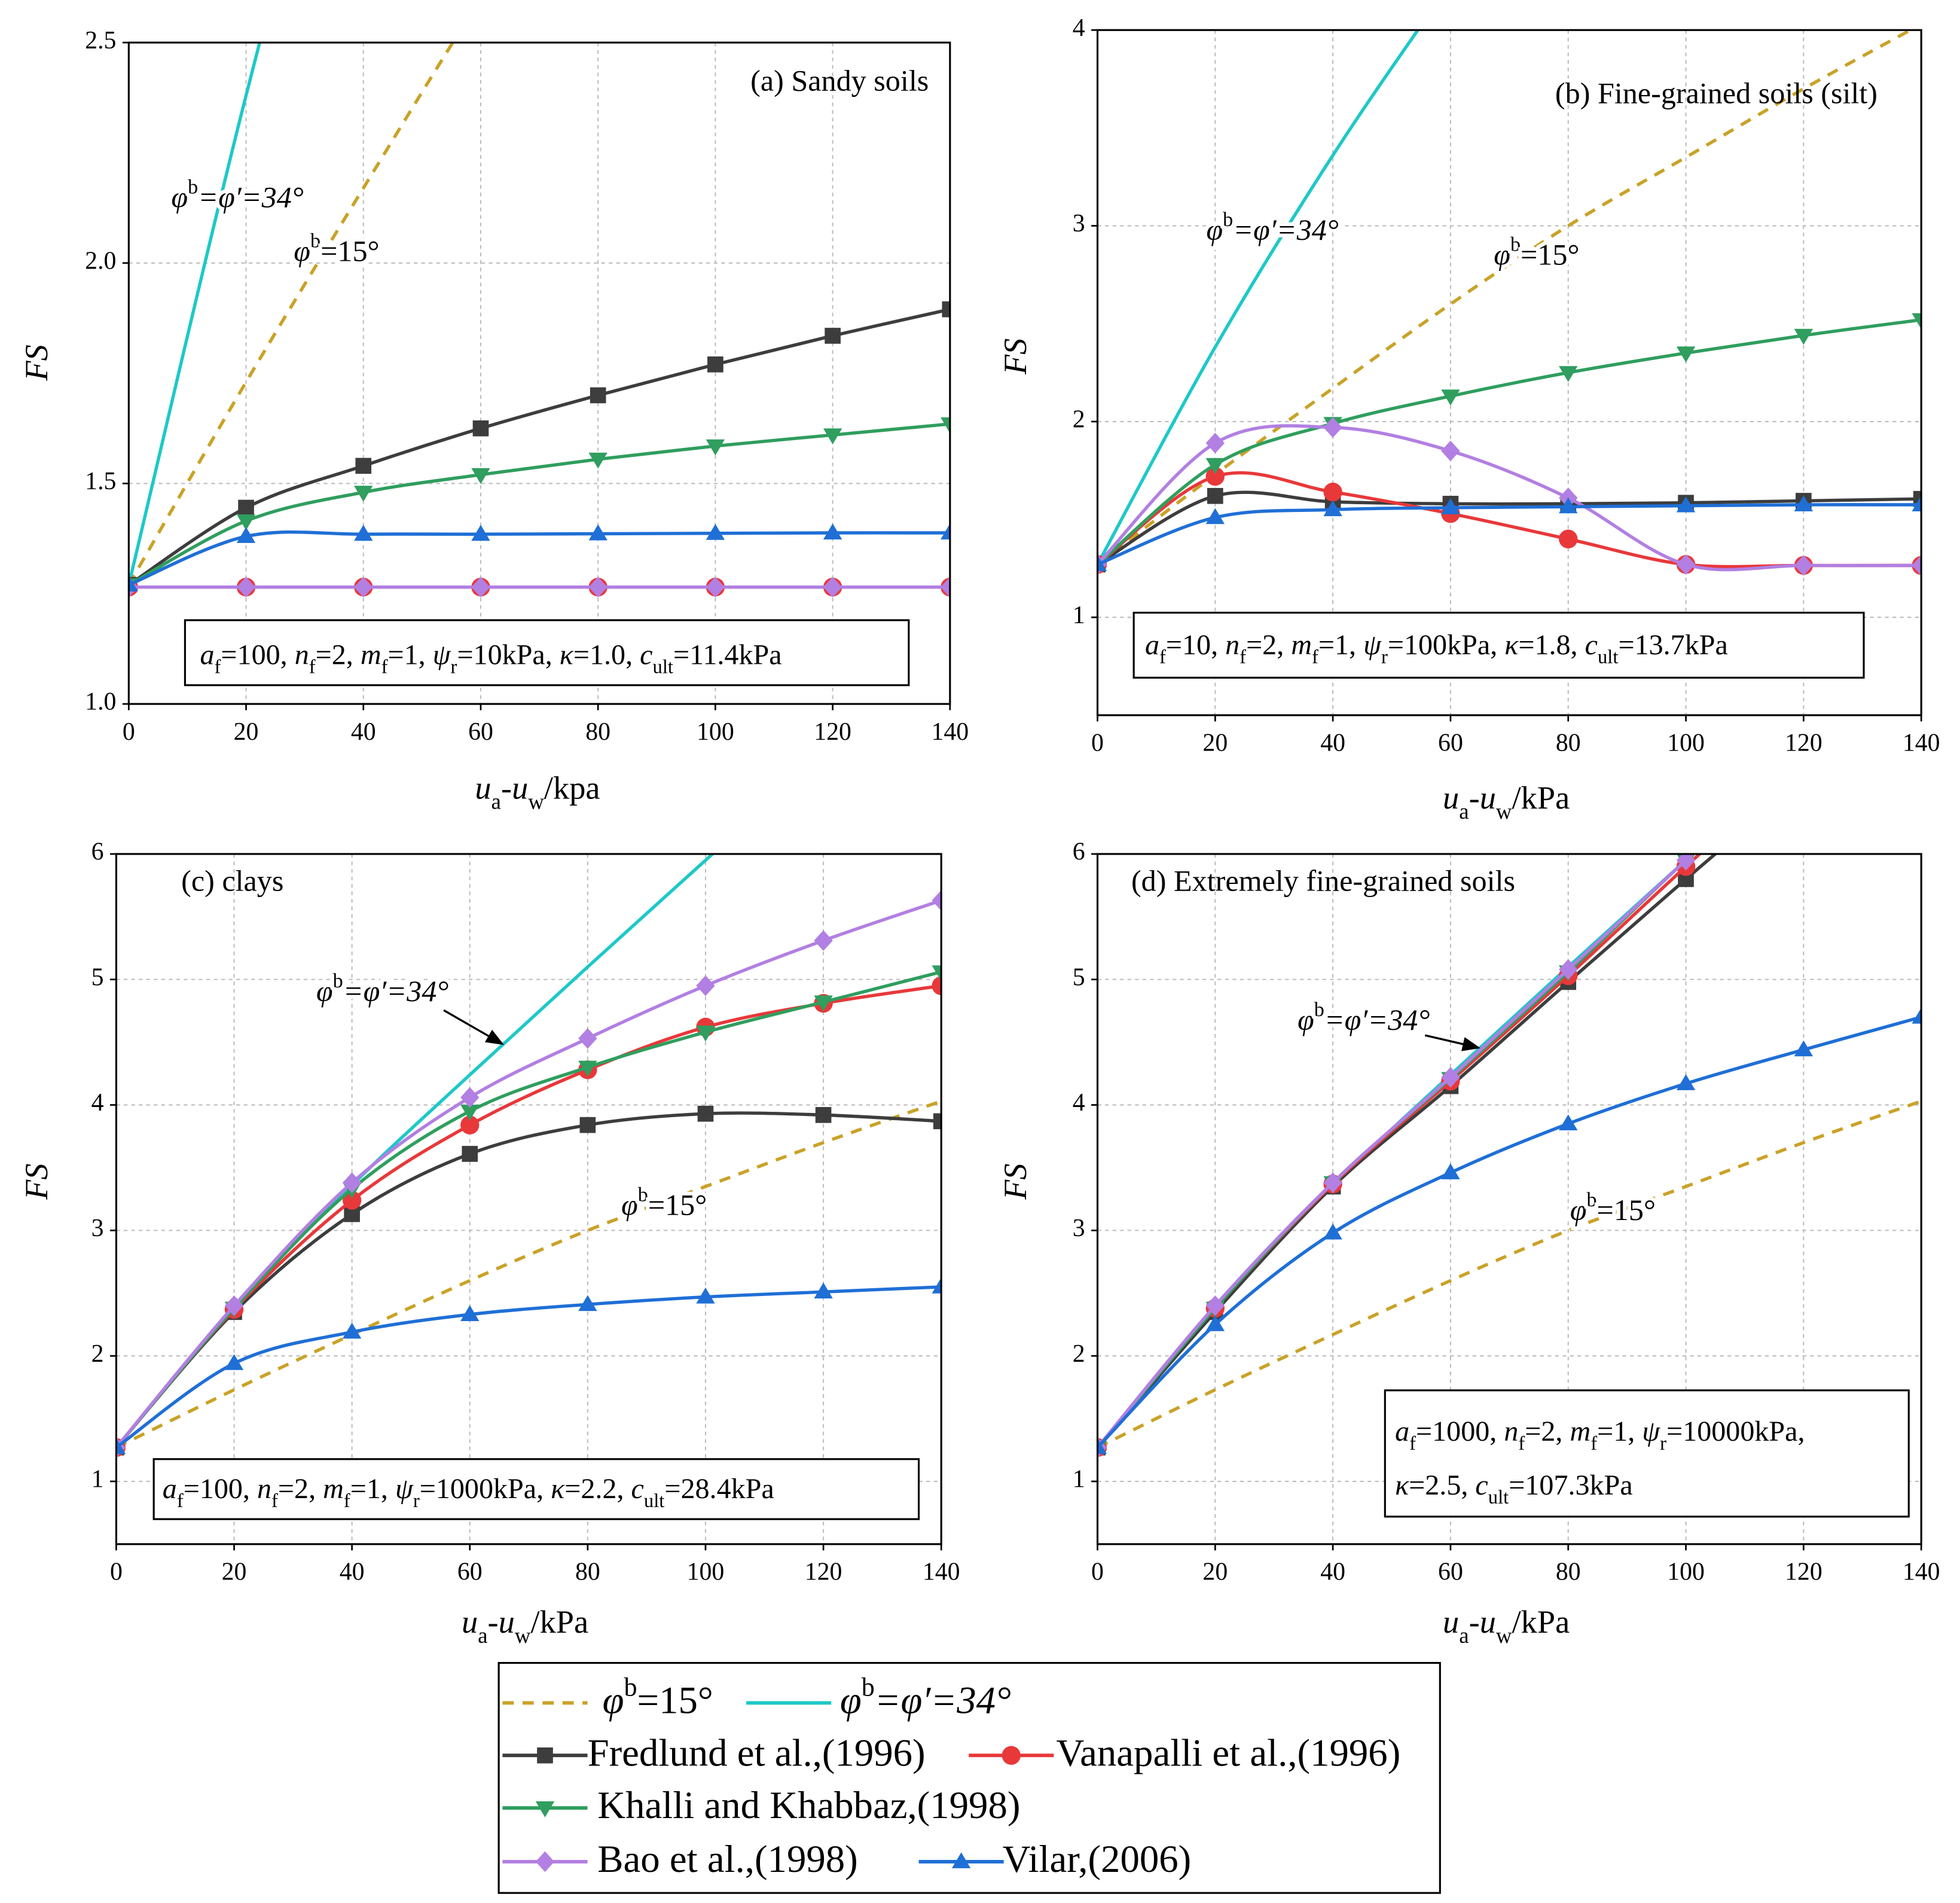 This screenshot has height=1903, width=1960. Describe the element at coordinates (727, 1859) in the screenshot. I see `legend-label: Bao et al.,(1998)` at that location.